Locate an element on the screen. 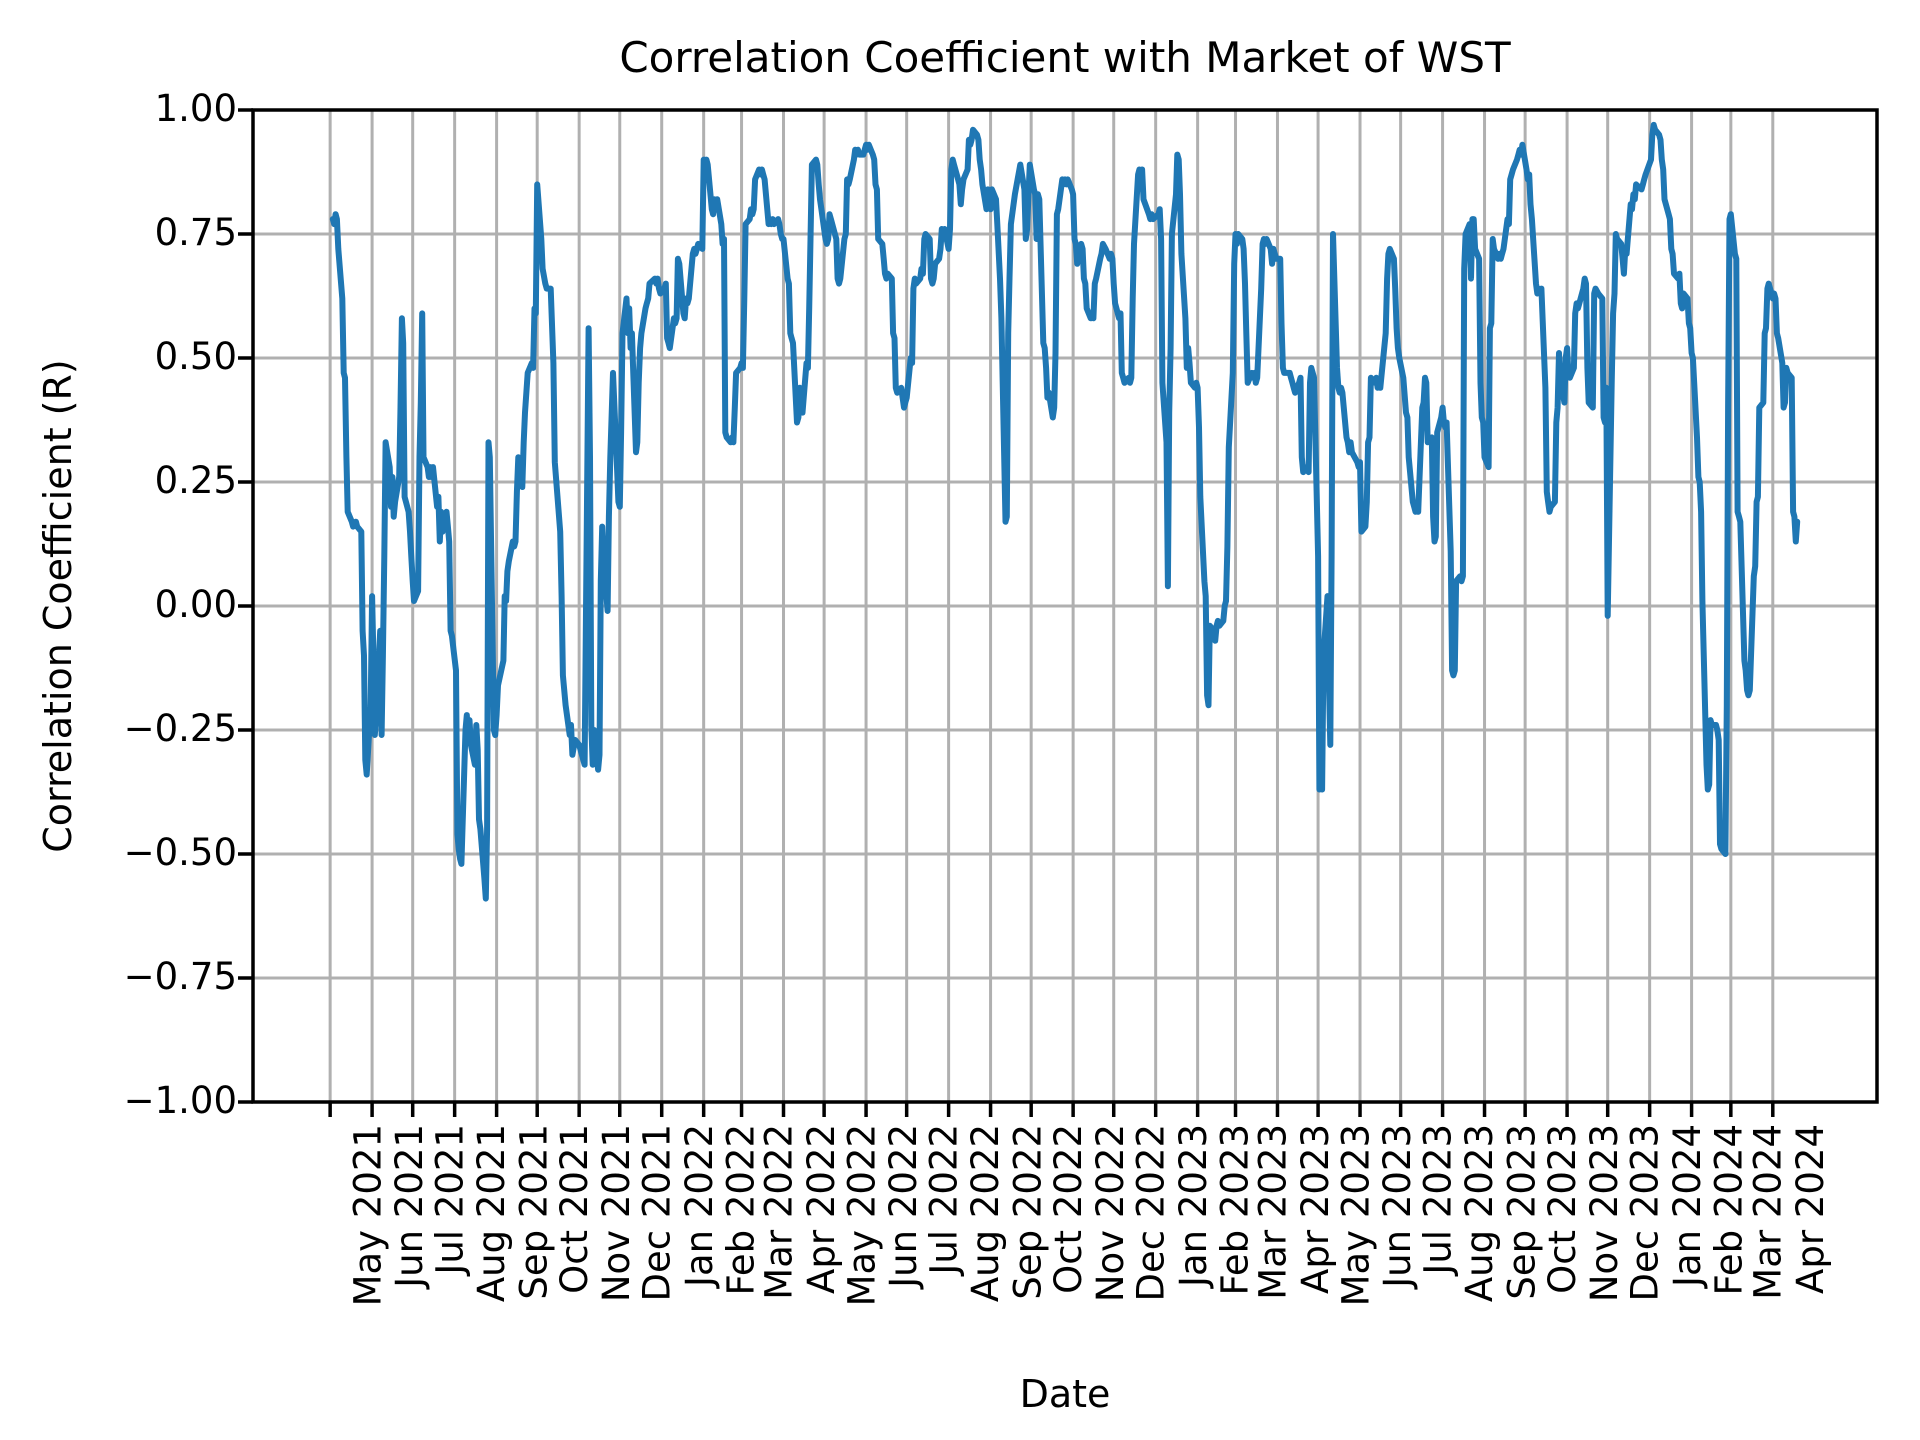 This screenshot has height=1440, width=1920. x-tick-label: Jan 2023 is located at coordinates (1193, 1205).